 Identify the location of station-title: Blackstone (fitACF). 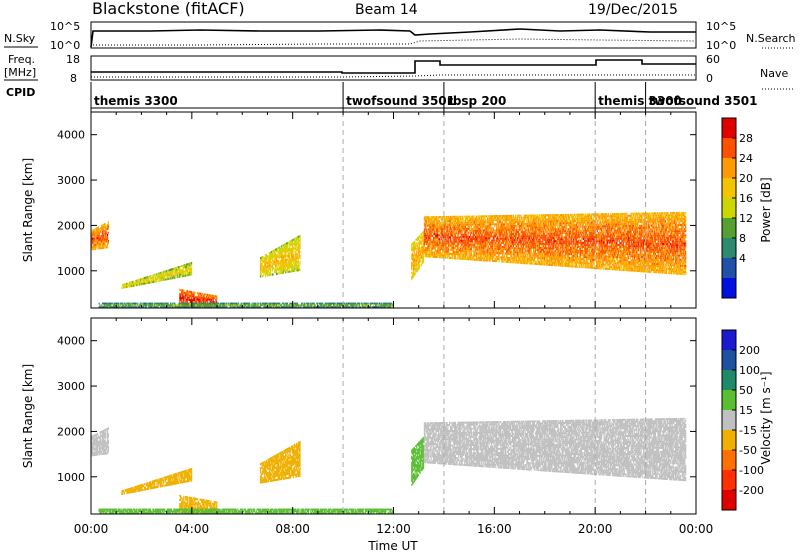
(168, 9).